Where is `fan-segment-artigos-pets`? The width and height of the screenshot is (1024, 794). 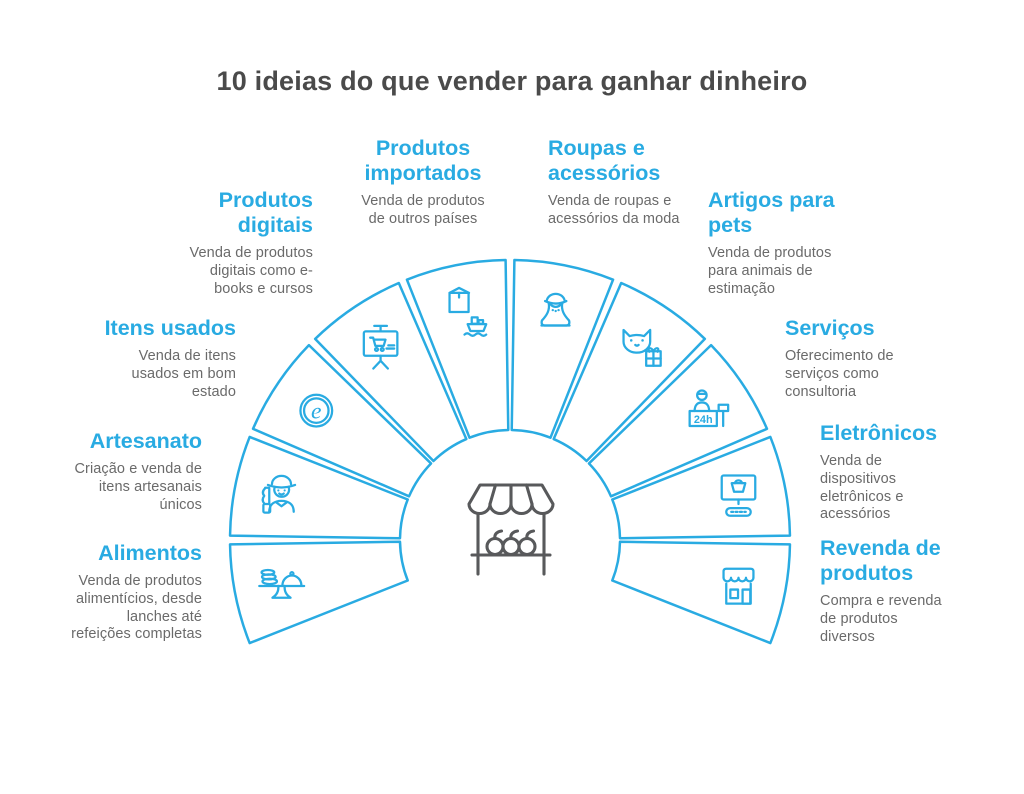
fan-segment-artigos-pets is located at coordinates (629, 372).